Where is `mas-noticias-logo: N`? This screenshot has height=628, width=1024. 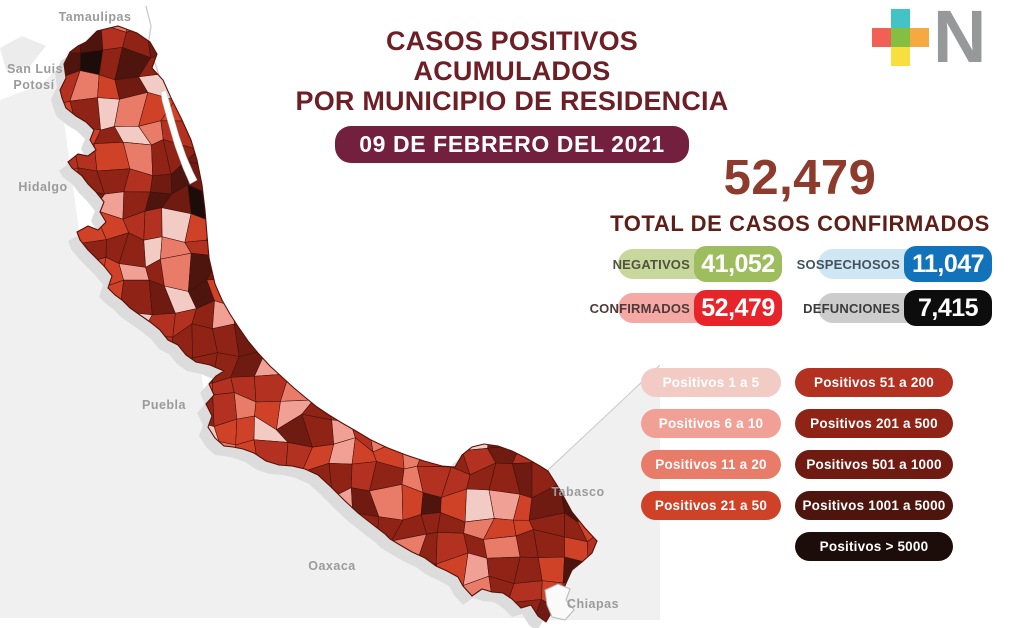 mas-noticias-logo: N is located at coordinates (929, 39).